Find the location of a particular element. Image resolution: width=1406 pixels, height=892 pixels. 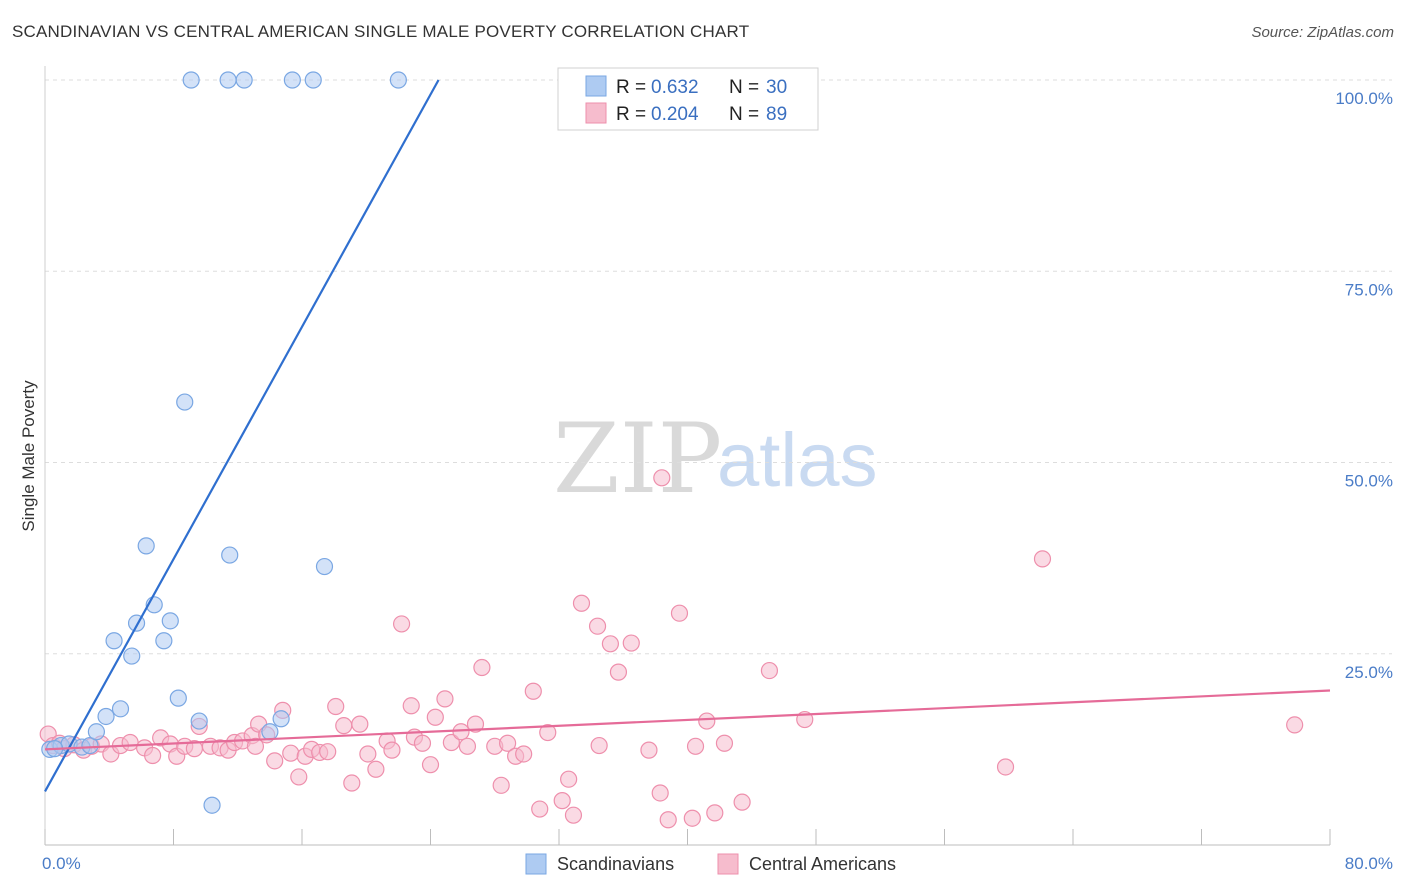

series-legend: Scandinavians Central Americans is located at coordinates (710, 864).